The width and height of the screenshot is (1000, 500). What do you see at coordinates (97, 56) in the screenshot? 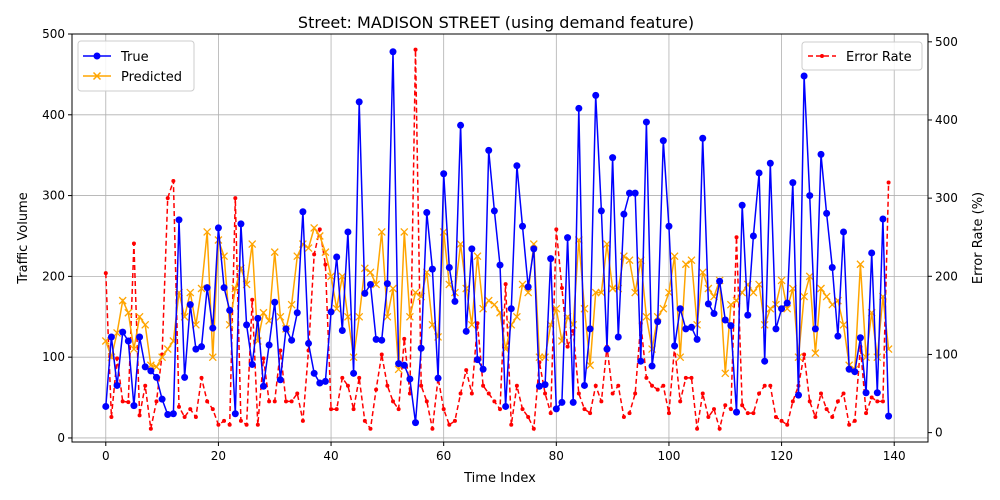
I see `legend-true-marker` at bounding box center [97, 56].